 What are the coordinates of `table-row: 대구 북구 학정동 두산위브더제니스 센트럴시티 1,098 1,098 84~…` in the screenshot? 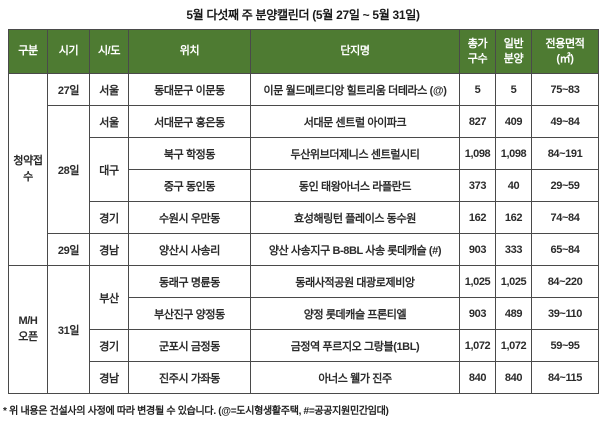 It's located at (304, 169).